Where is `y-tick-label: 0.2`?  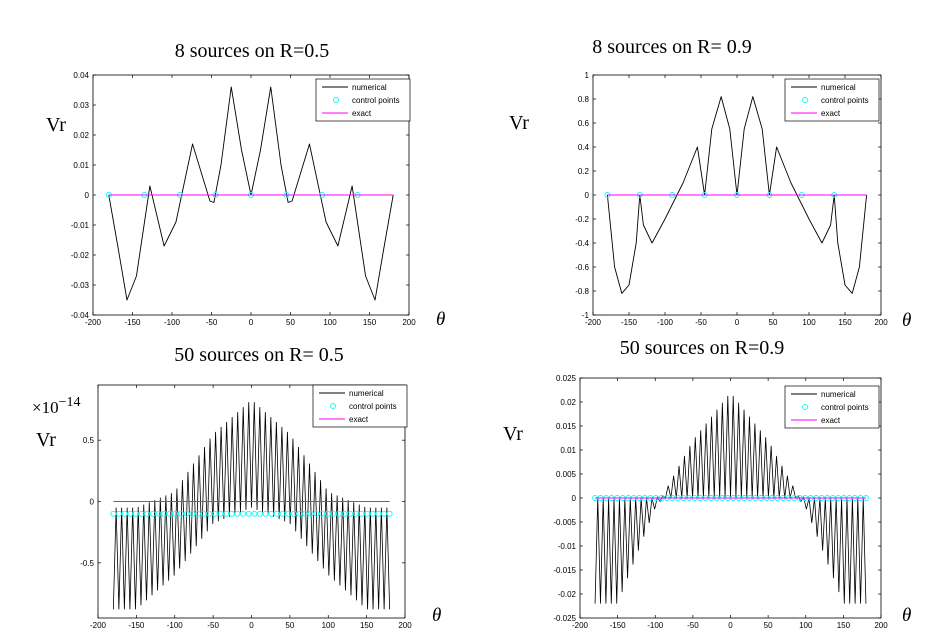 y-tick-label: 0.2 is located at coordinates (584, 171).